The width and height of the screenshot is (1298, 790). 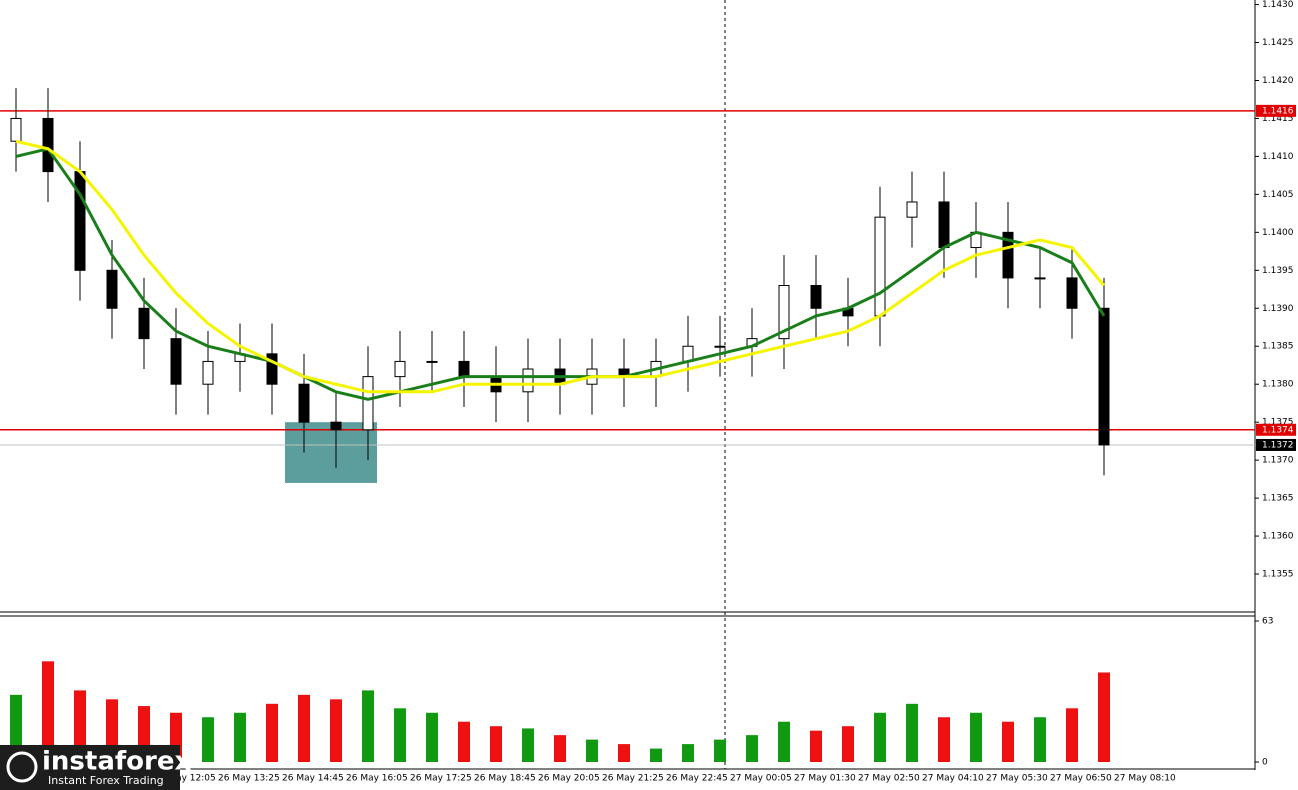 I want to click on y-tick-label: 0, so click(x=1265, y=763).